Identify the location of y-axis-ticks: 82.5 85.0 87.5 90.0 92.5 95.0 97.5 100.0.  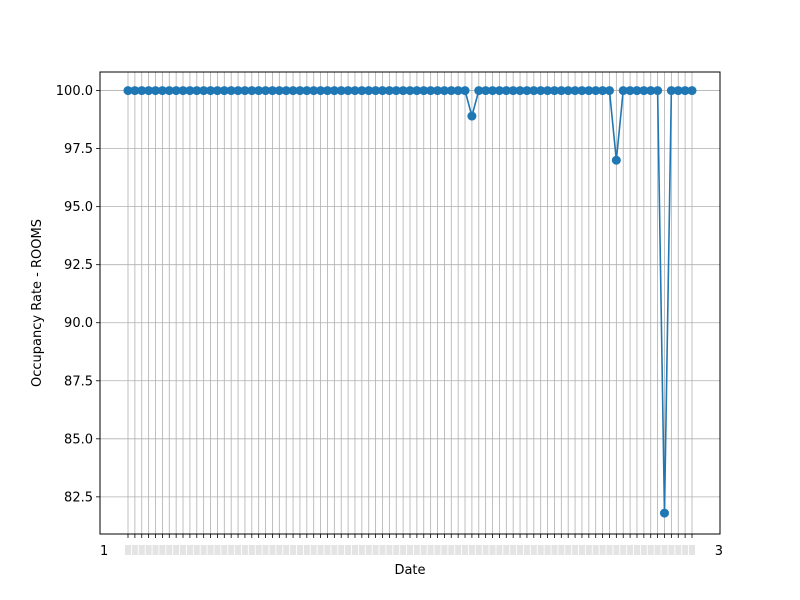
(78, 294).